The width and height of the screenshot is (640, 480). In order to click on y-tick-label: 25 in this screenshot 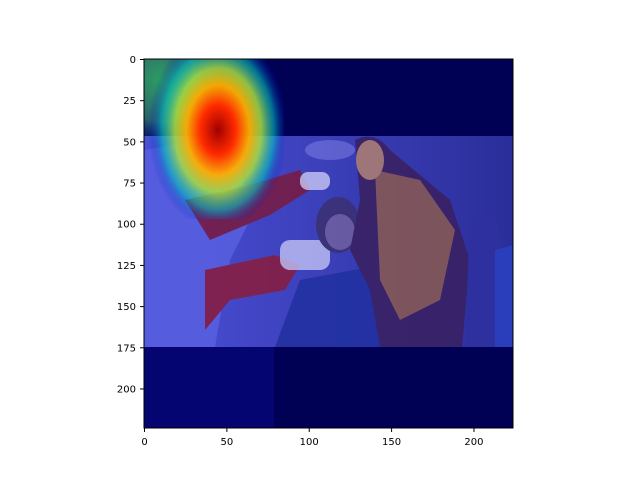, I will do `click(129, 101)`.